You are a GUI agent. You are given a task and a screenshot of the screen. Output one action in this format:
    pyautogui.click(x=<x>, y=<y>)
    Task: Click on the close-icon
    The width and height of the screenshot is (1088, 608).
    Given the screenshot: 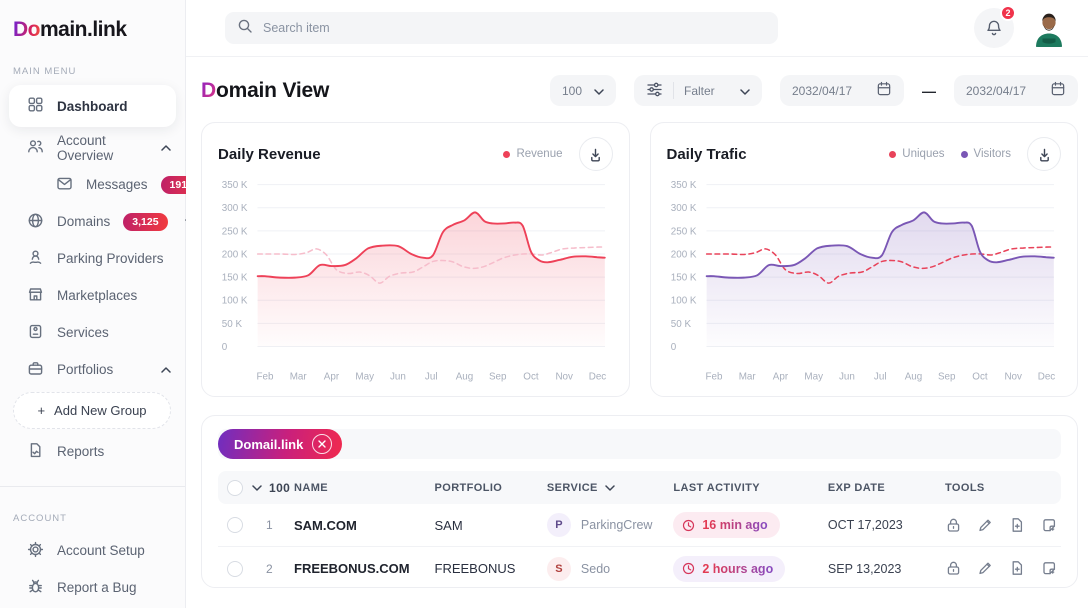 What is the action you would take?
    pyautogui.click(x=322, y=444)
    